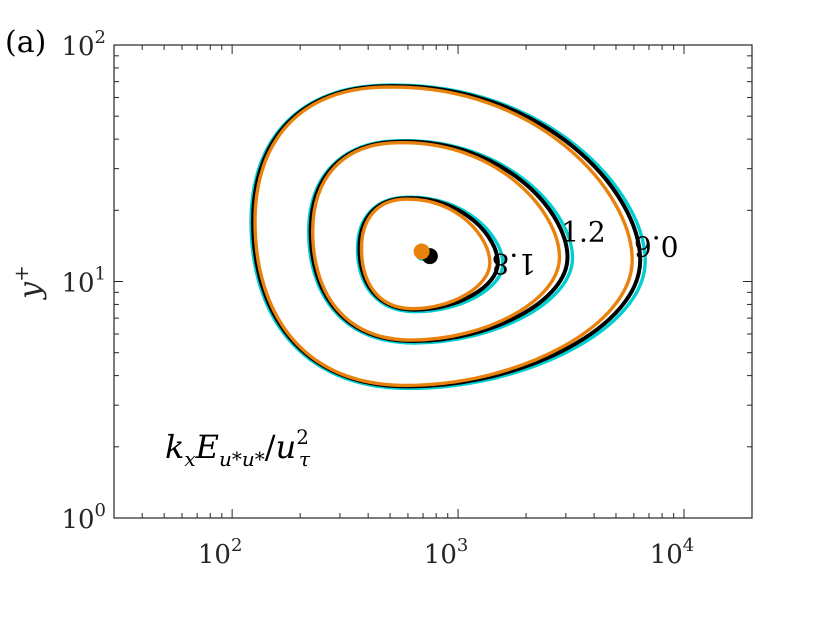 The height and width of the screenshot is (623, 830). I want to click on contour-level-label: 1.8, so click(514, 263).